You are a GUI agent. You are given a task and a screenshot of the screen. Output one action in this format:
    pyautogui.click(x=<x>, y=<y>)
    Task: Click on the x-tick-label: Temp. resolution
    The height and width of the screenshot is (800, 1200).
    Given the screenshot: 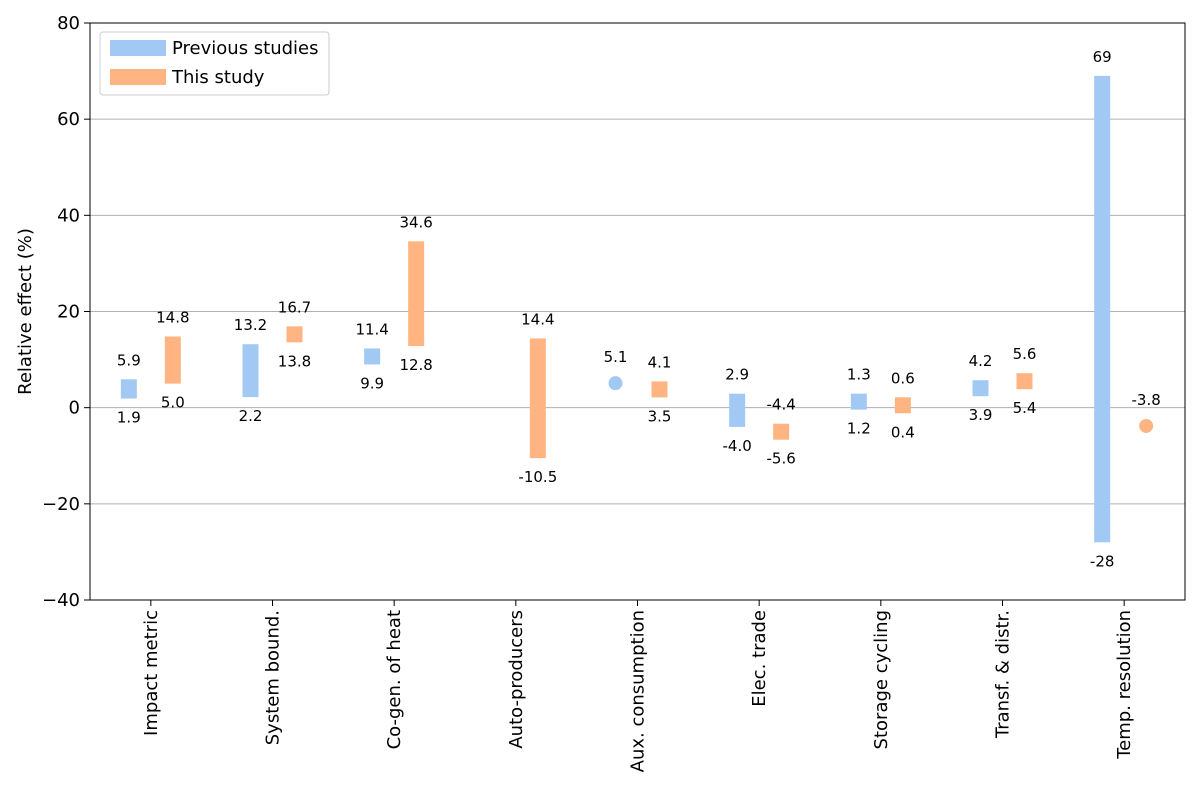 What is the action you would take?
    pyautogui.click(x=1124, y=685)
    